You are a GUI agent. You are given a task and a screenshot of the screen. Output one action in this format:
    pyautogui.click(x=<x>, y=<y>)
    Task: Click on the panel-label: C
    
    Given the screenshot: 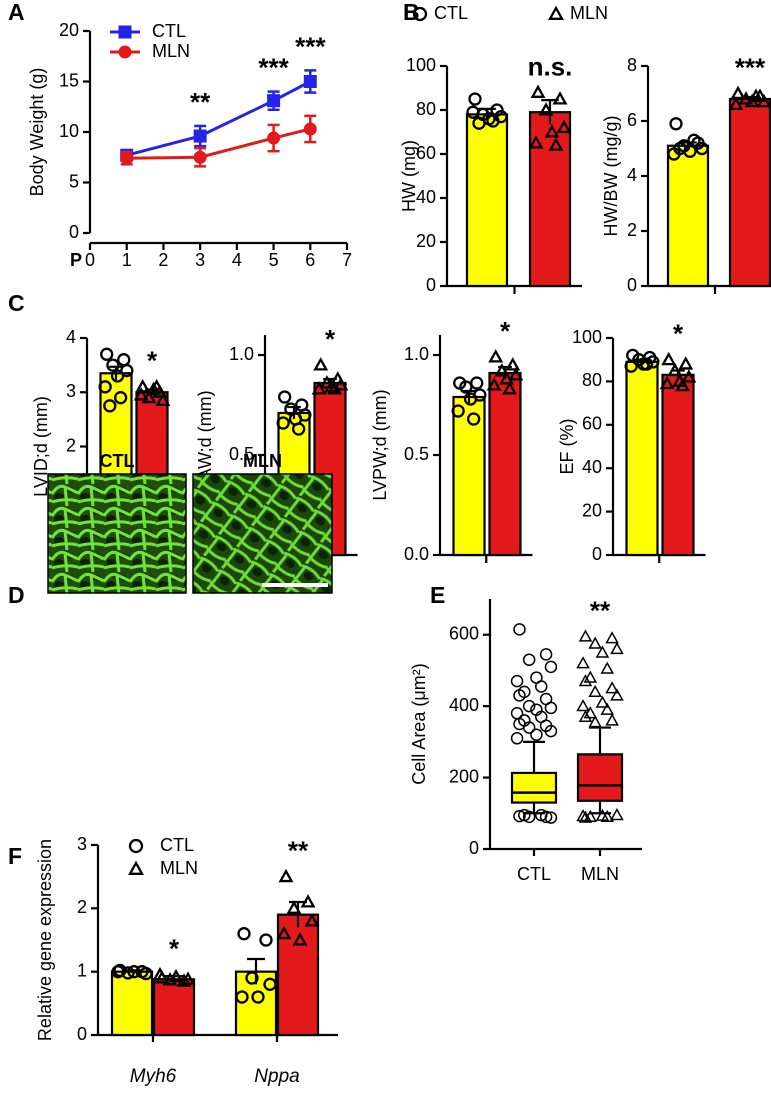 What is the action you would take?
    pyautogui.click(x=16, y=303)
    